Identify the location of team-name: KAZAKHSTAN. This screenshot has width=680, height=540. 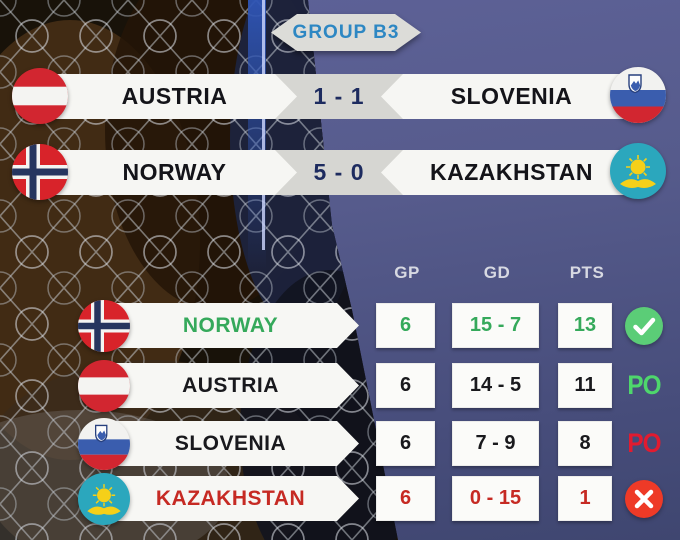
(230, 498).